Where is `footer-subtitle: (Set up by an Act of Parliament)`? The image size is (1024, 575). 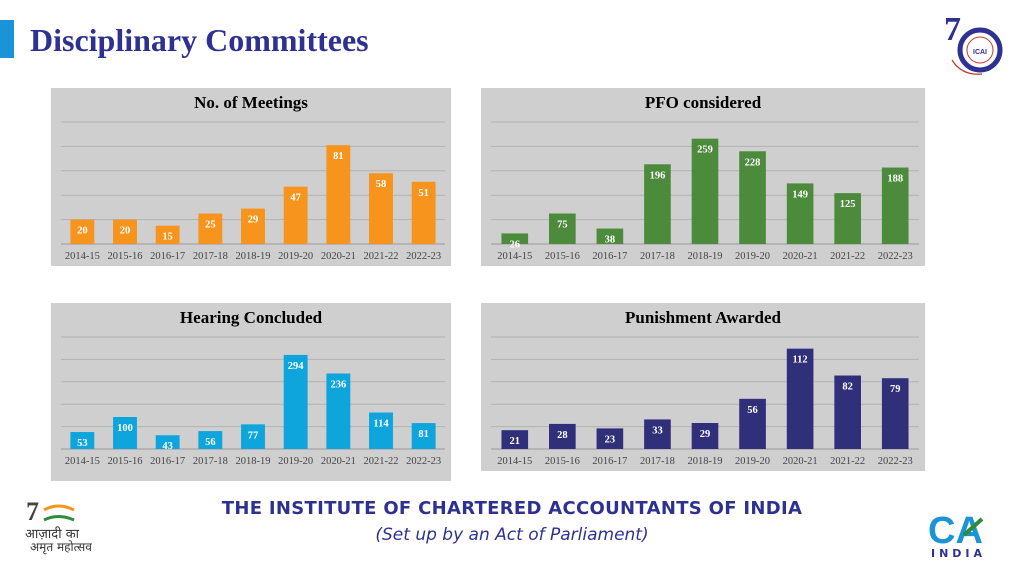 footer-subtitle: (Set up by an Act of Parliament) is located at coordinates (512, 535).